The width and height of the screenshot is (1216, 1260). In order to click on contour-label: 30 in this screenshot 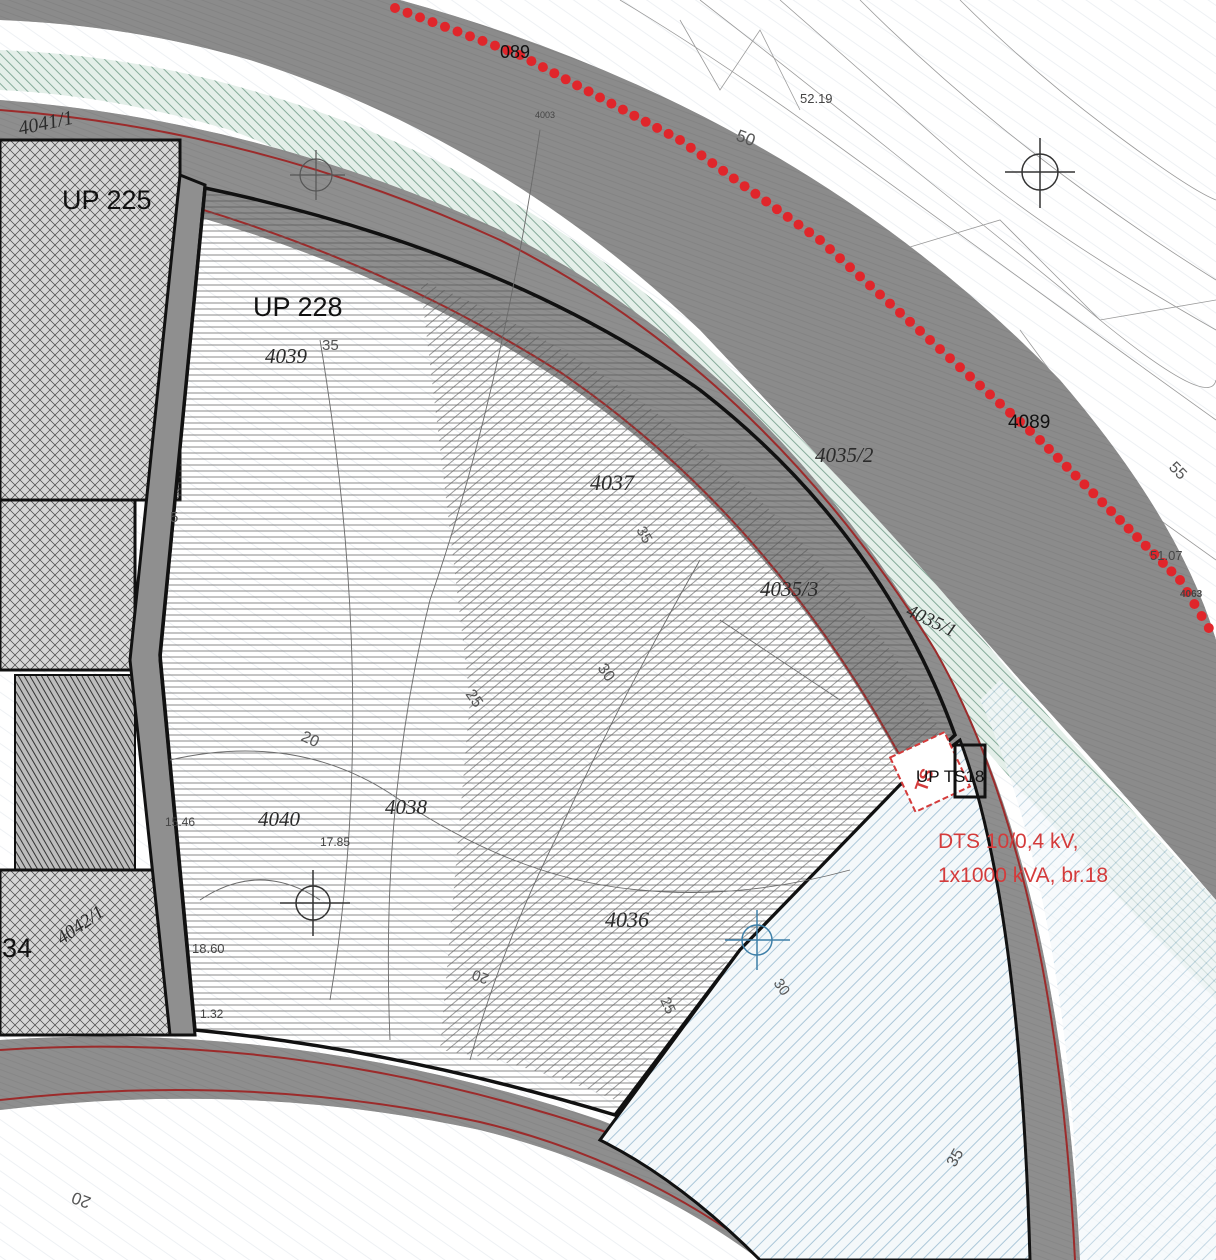, I will do `click(781, 987)`.